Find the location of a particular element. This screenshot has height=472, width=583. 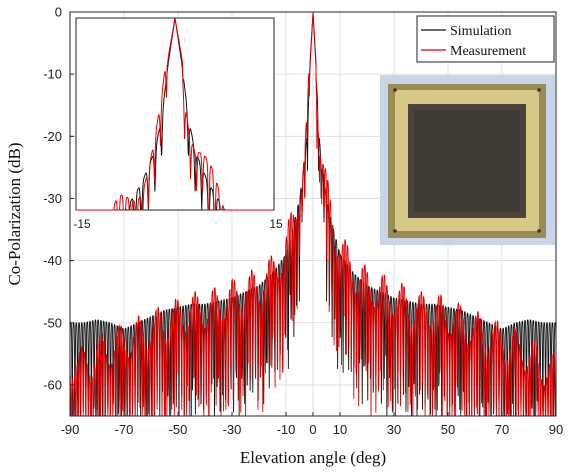

x-tick-label: 90 is located at coordinates (556, 429).